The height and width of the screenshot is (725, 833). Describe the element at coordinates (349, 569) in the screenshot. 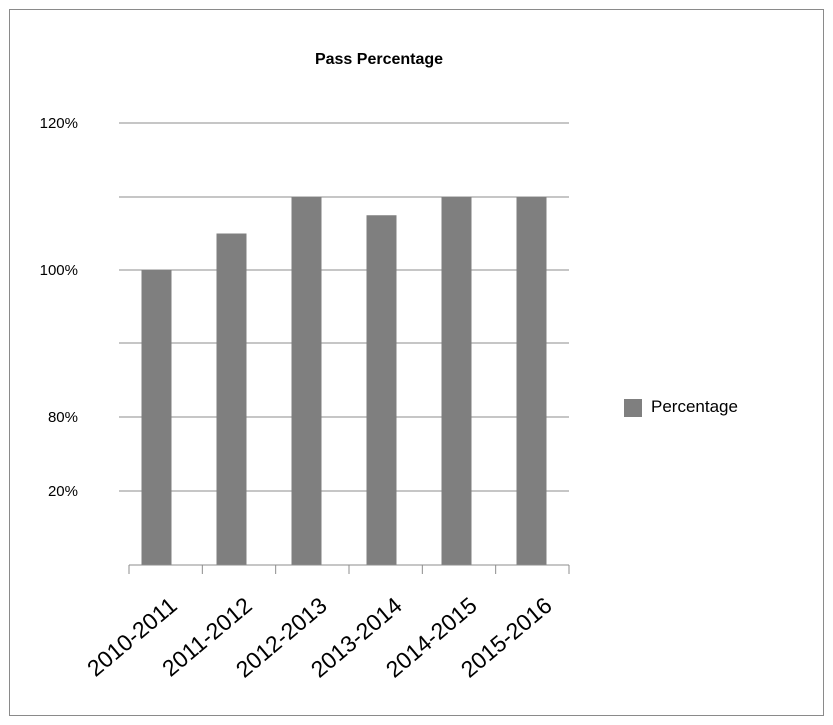

I see `x-axis` at that location.